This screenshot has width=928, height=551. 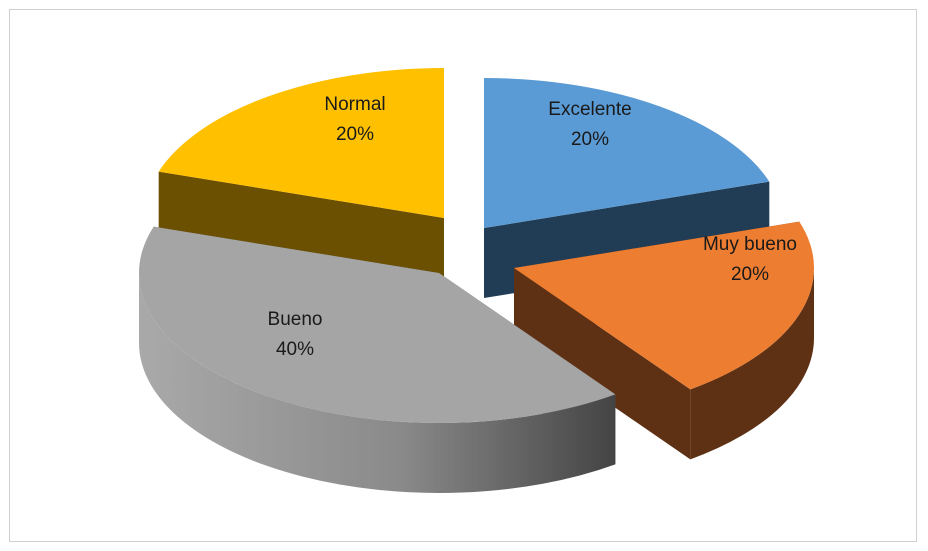 I want to click on slice-muy-bueno-wall-end, so click(x=602, y=364).